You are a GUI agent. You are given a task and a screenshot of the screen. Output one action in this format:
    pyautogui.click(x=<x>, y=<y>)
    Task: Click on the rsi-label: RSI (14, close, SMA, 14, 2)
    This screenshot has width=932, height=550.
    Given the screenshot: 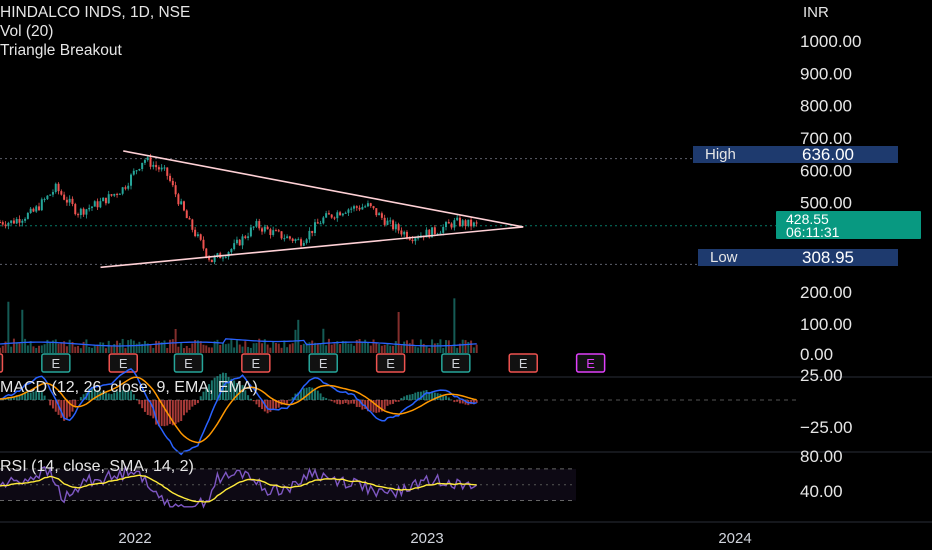 What is the action you would take?
    pyautogui.click(x=97, y=466)
    